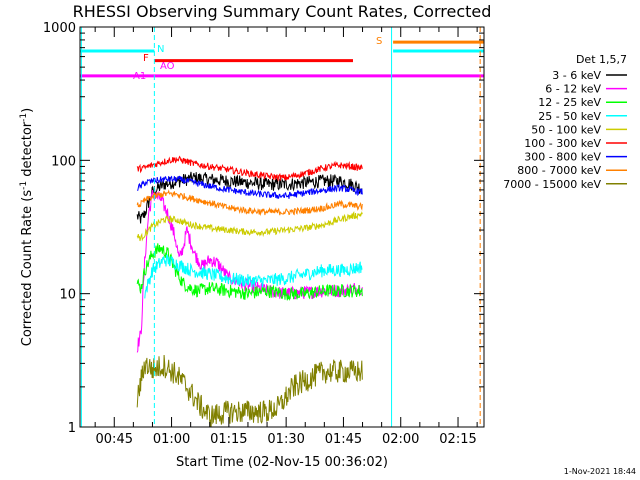  Describe the element at coordinates (228, 439) in the screenshot. I see `x-tick-label: 01:15` at that location.